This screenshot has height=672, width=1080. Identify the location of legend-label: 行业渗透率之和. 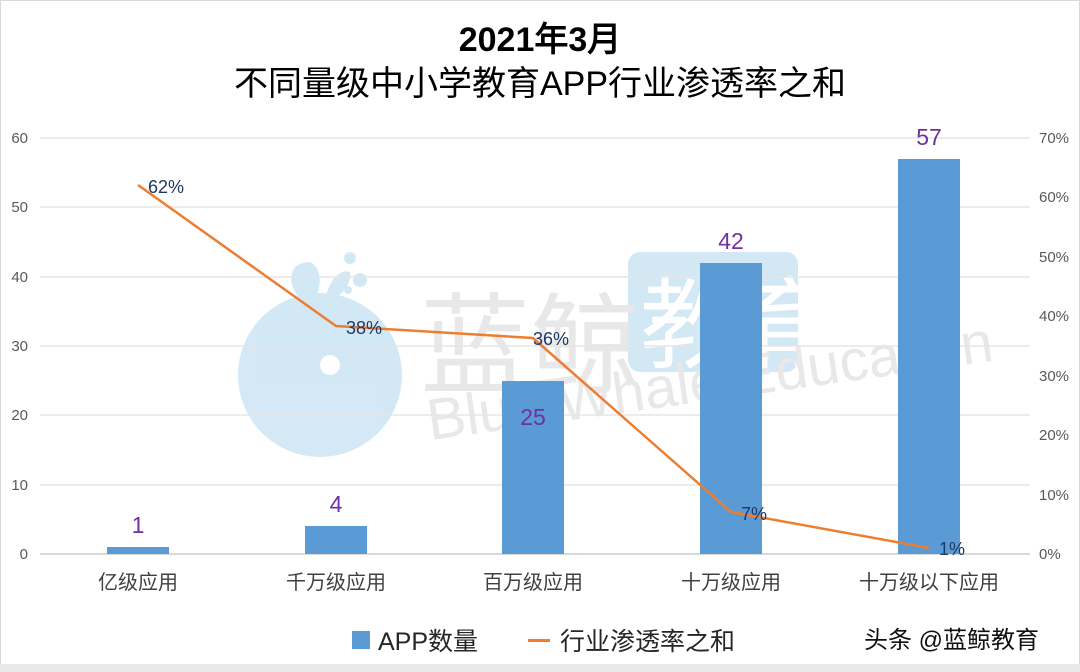
(648, 642).